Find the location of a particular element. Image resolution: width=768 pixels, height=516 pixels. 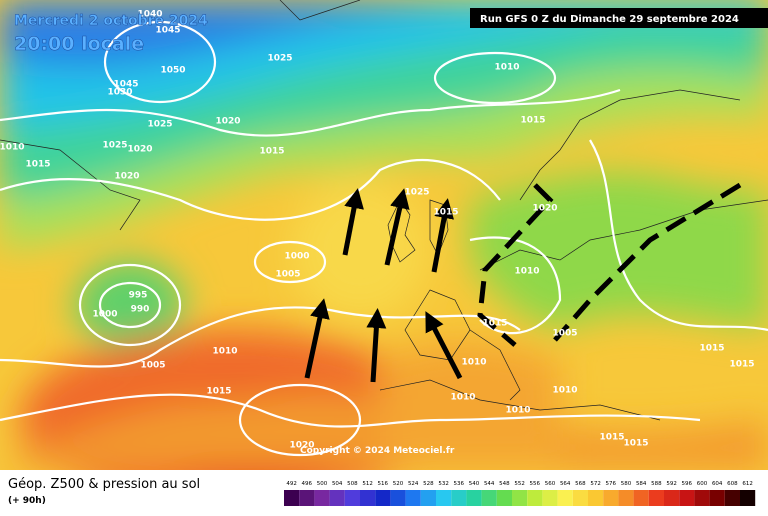

run-box is located at coordinates (619, 18).